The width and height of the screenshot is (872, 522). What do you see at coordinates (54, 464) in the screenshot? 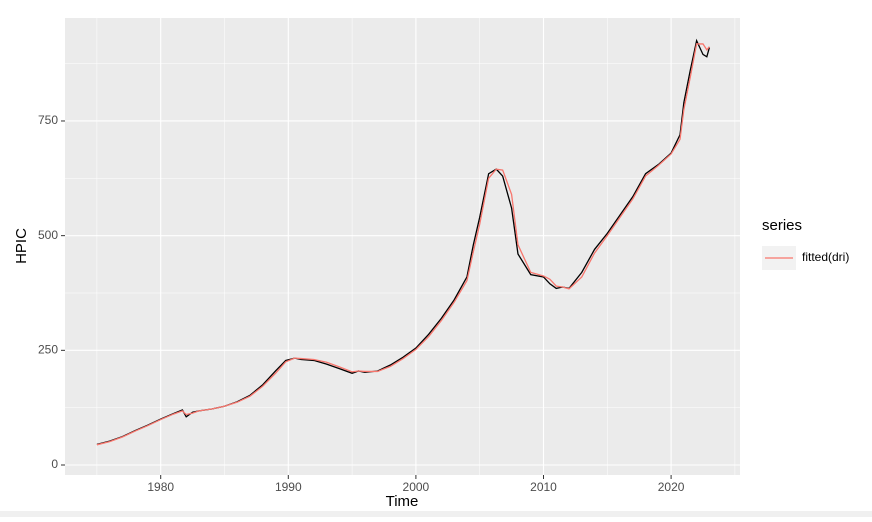
I see `y-tick-label: 0` at bounding box center [54, 464].